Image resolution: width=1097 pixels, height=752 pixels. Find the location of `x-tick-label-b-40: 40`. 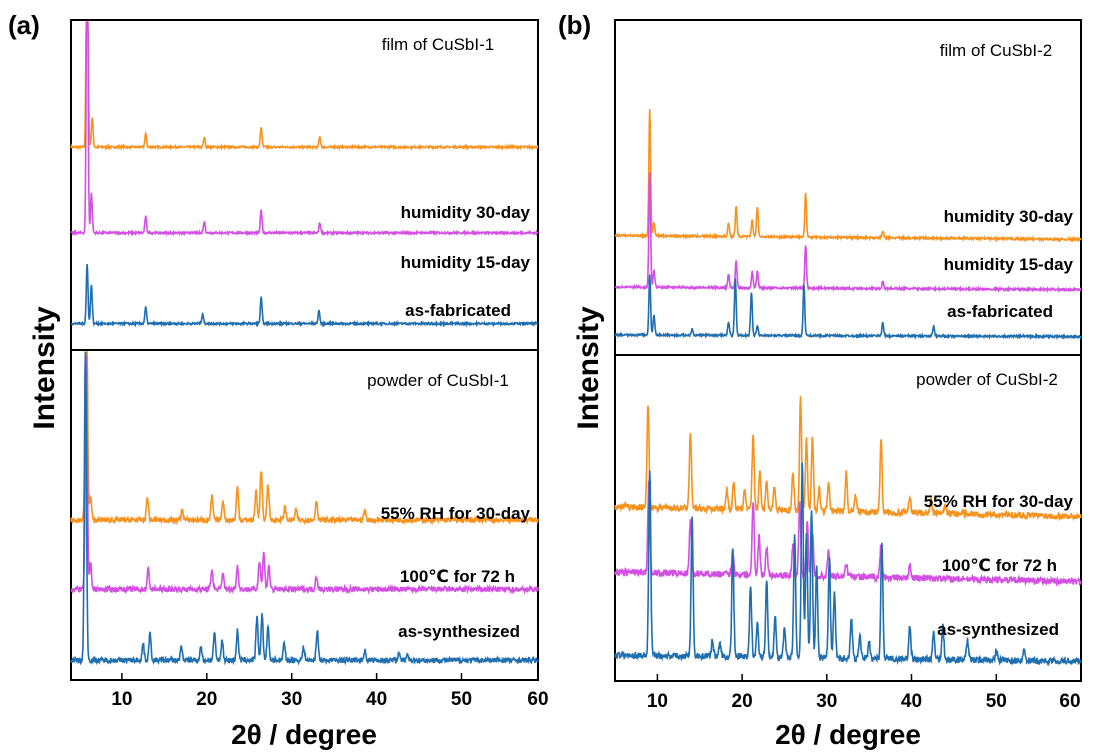

x-tick-label-b-40: 40 is located at coordinates (911, 701).